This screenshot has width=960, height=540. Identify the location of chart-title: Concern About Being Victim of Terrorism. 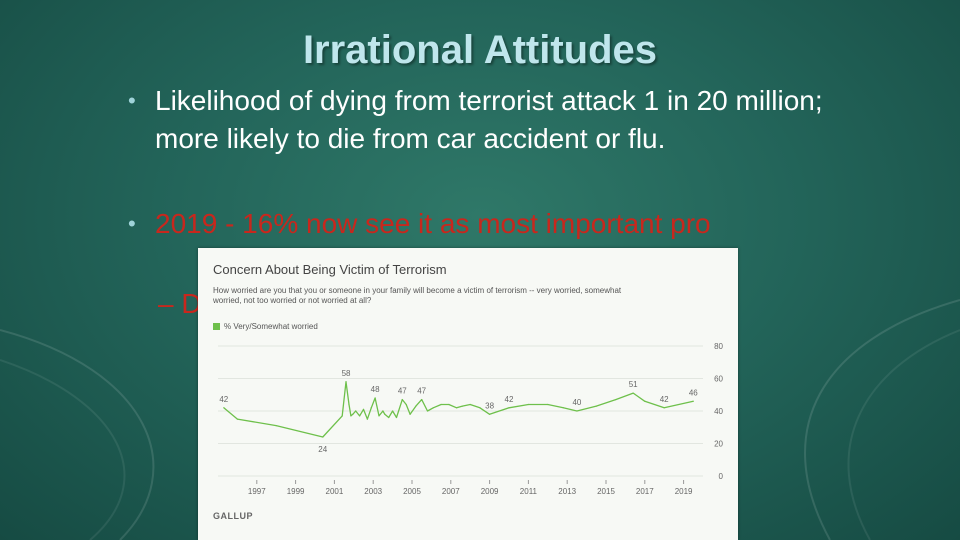
(330, 269).